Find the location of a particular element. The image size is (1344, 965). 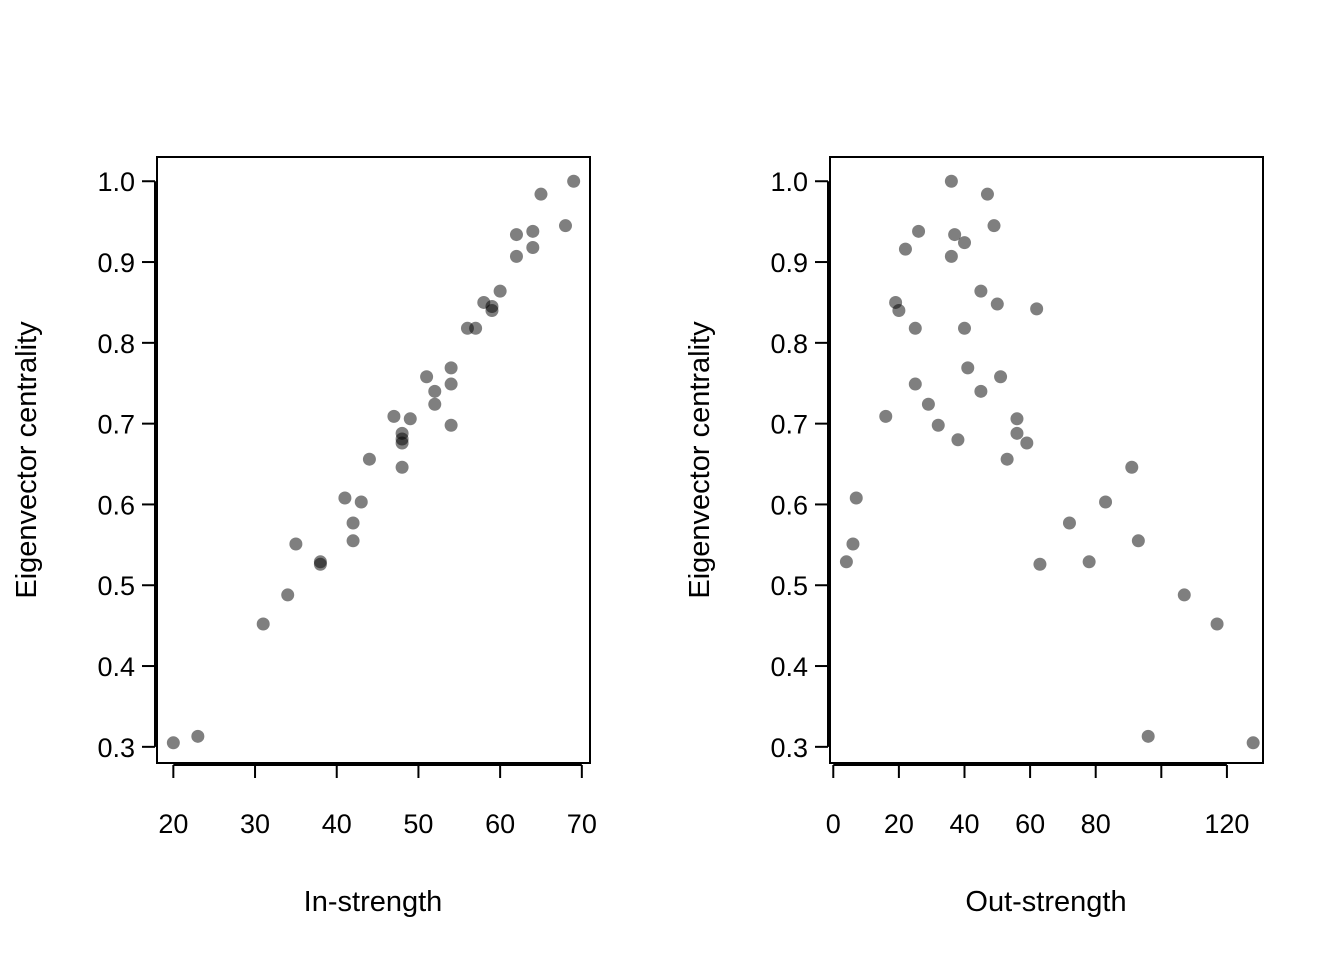

x-tick-label: 80 is located at coordinates (1096, 824).